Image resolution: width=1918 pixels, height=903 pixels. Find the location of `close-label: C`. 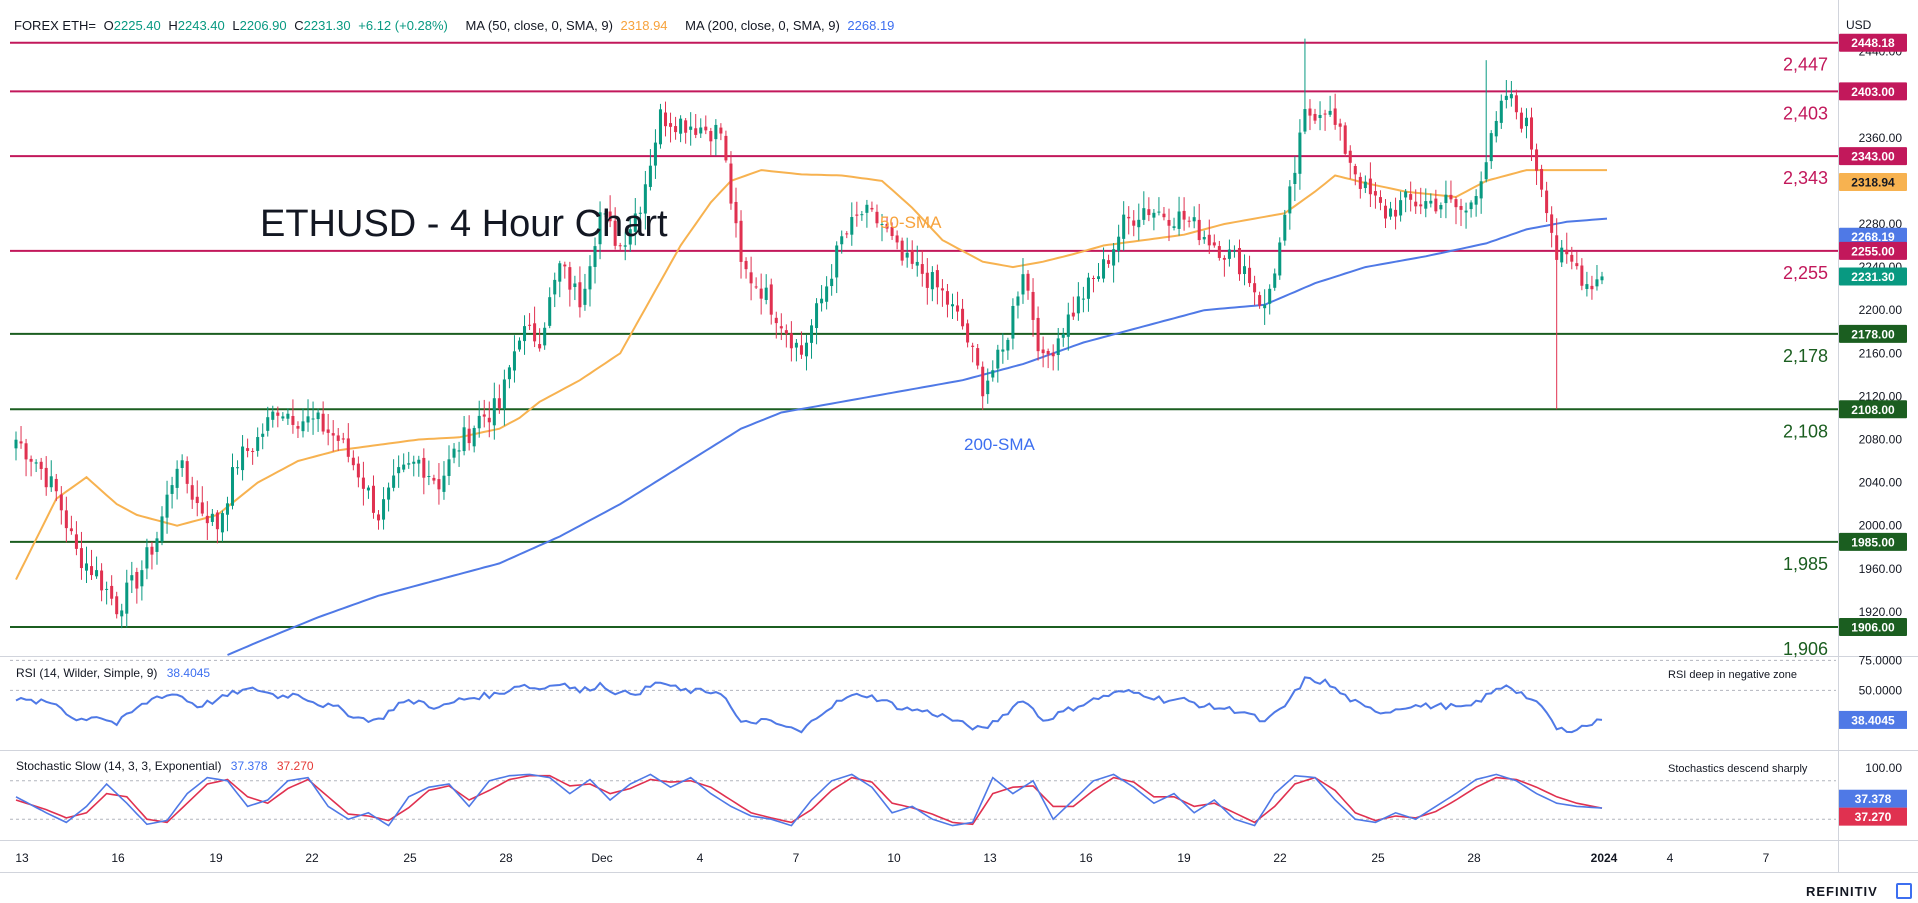

close-label: C is located at coordinates (299, 25).